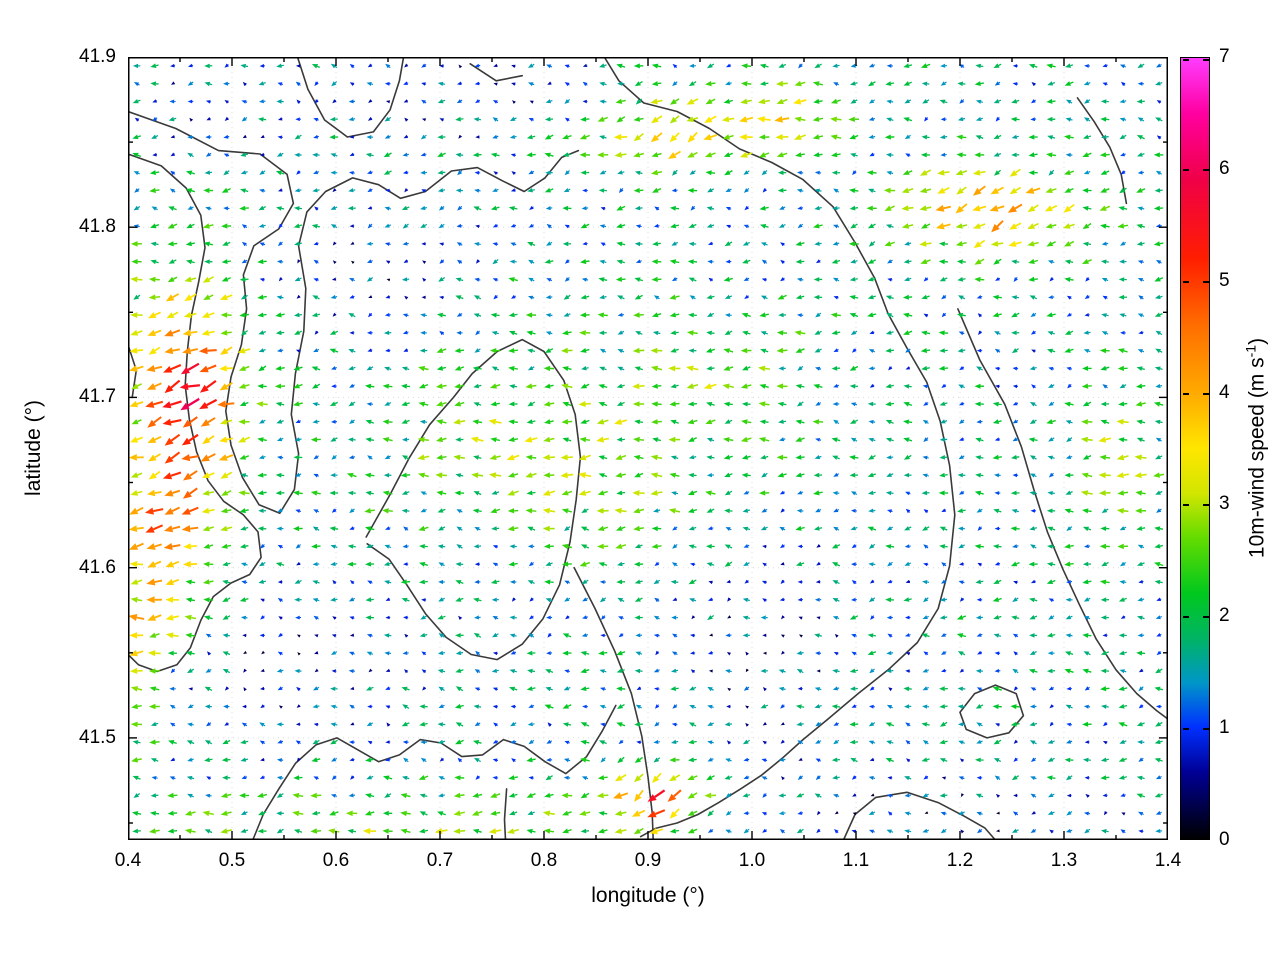 The height and width of the screenshot is (960, 1280). Describe the element at coordinates (1254, 448) in the screenshot. I see `colorbar-label: 10m-wind speed (m s-1)` at that location.